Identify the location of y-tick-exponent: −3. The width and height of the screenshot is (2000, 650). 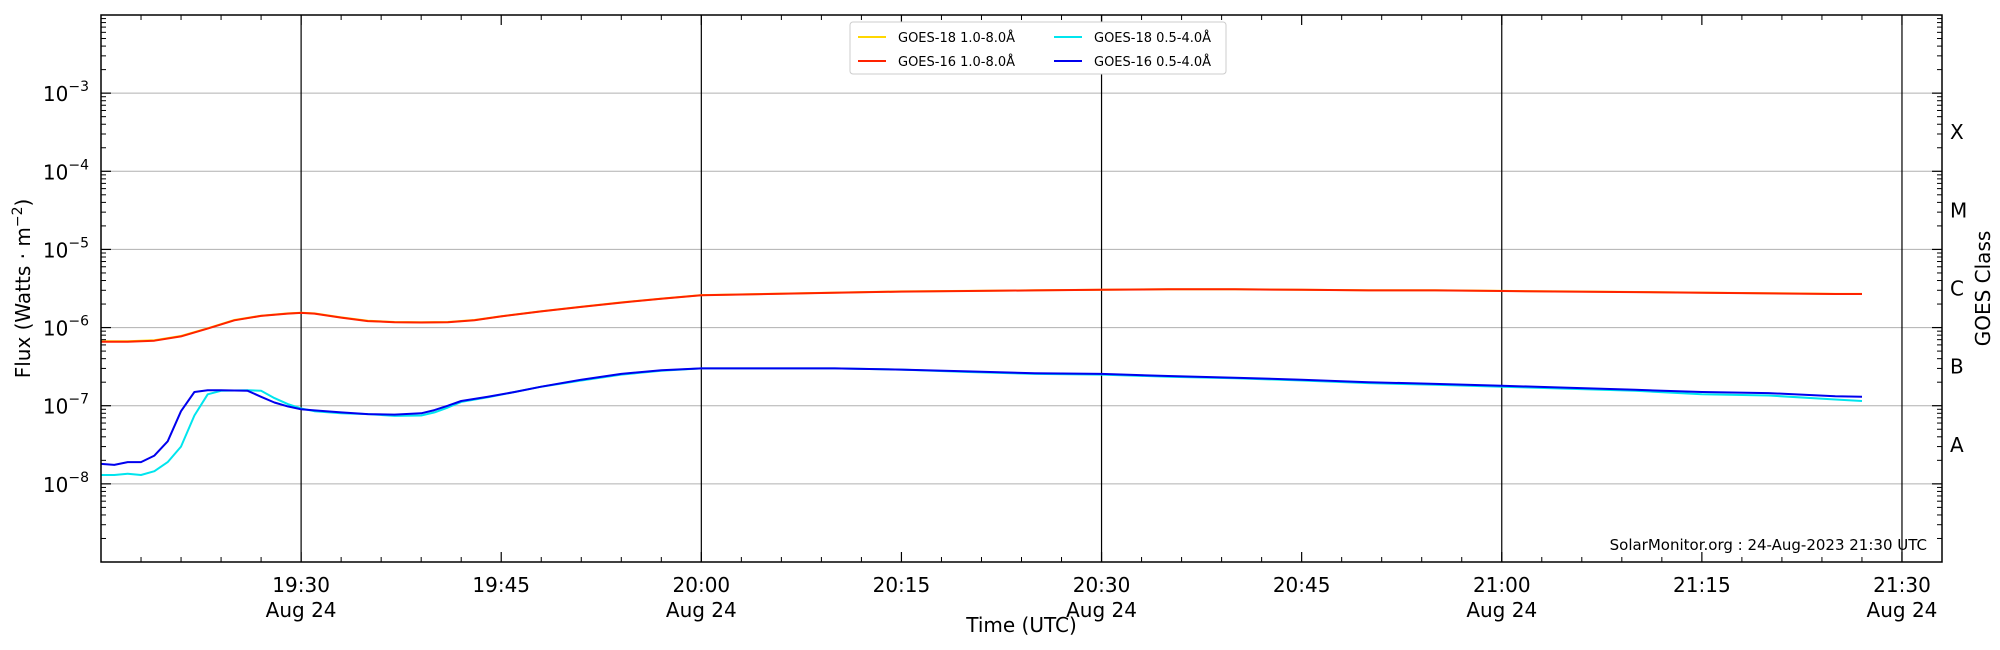
(78, 87).